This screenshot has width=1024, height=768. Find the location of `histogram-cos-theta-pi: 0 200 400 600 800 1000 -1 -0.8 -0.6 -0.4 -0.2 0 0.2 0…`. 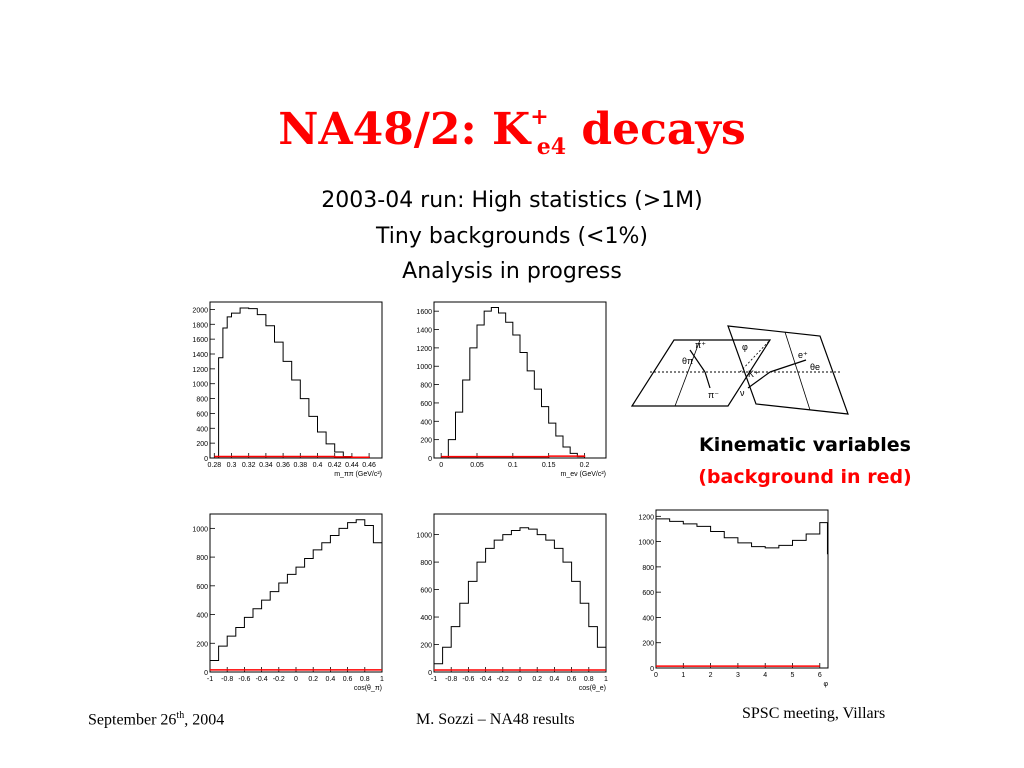

histogram-cos-theta-pi: 0 200 400 600 800 1000 -1 -0.8 -0.6 -0.4 -0.2 0 0.2 0… is located at coordinates (288, 602).